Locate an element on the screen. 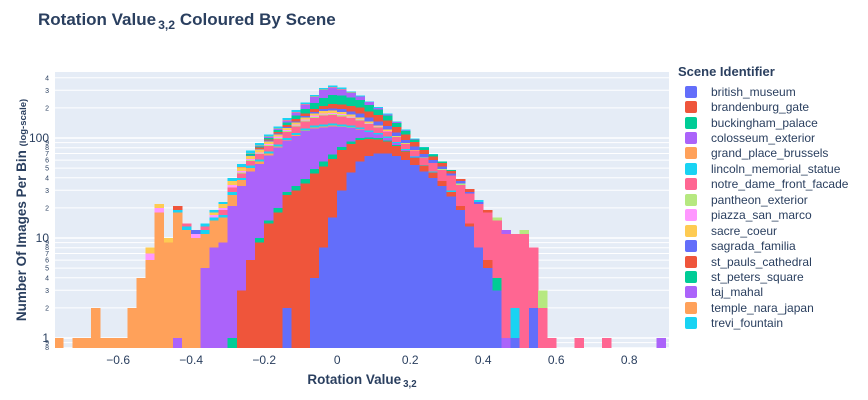 This screenshot has width=868, height=400. legend-item-temple_nara_japan: temple_nara_japan is located at coordinates (770, 307).